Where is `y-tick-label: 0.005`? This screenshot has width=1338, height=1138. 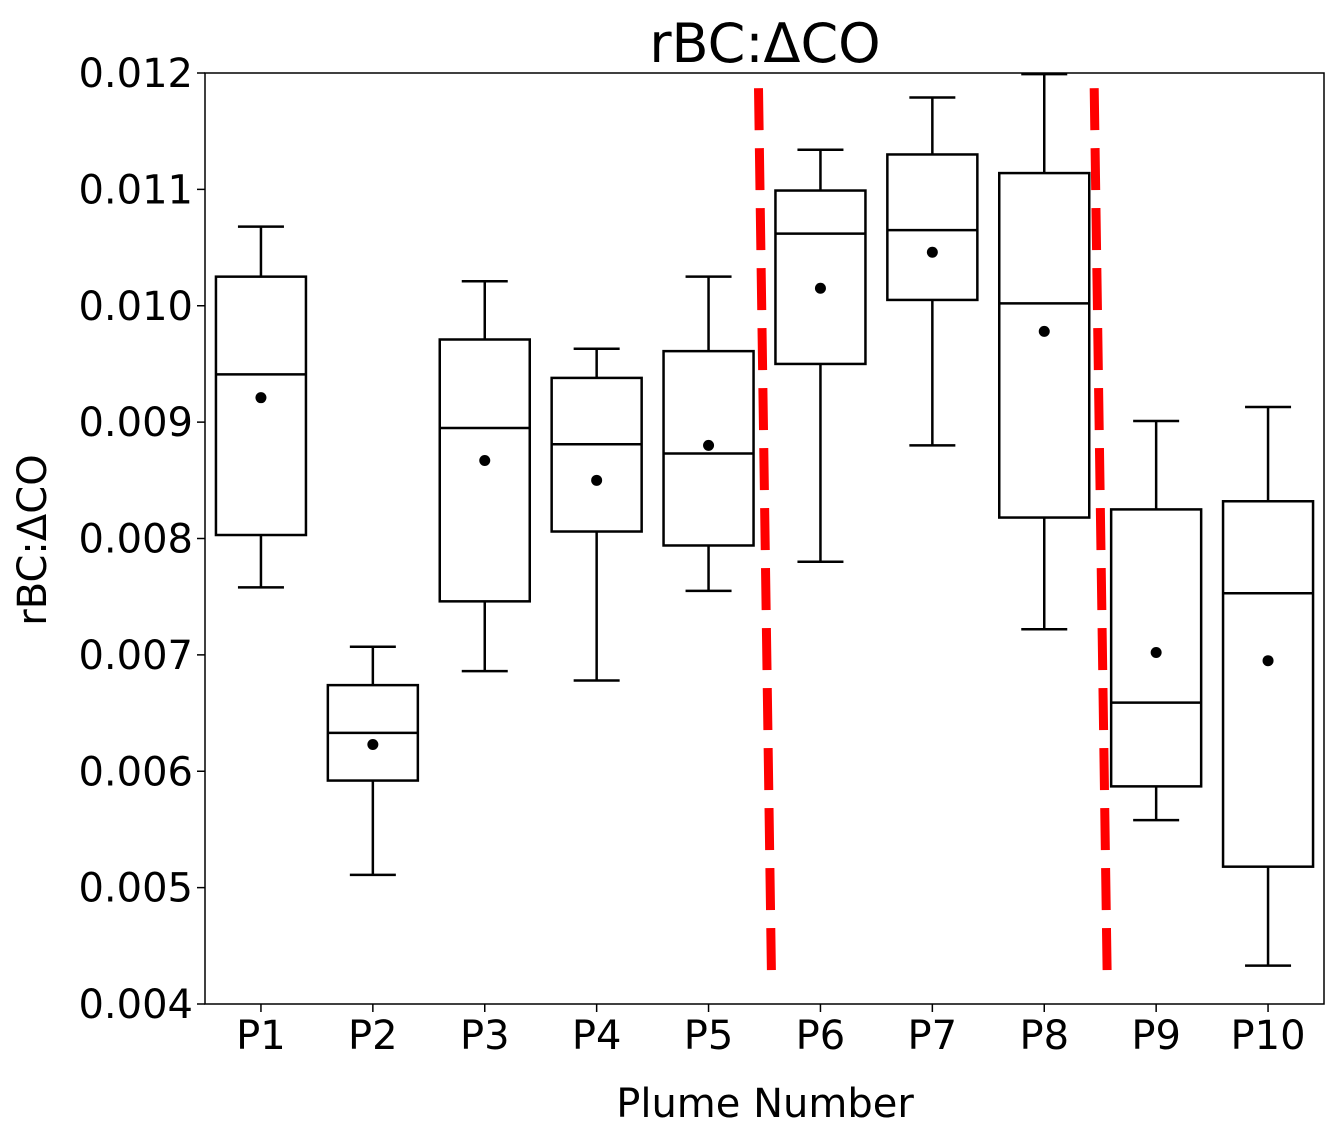
y-tick-label: 0.005 is located at coordinates (135, 889).